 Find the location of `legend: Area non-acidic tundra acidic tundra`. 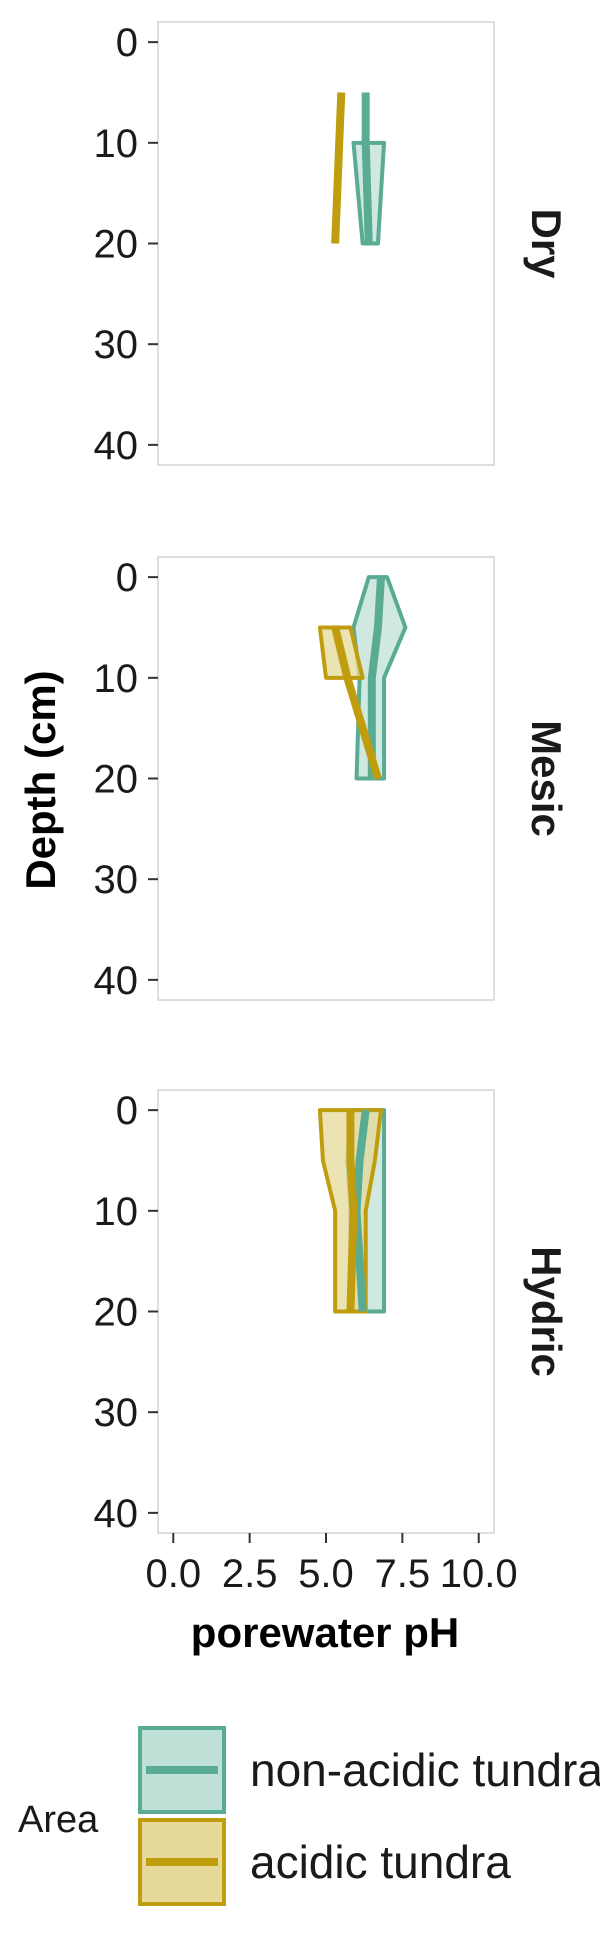

legend: Area non-acidic tundra acidic tundra is located at coordinates (309, 1816).